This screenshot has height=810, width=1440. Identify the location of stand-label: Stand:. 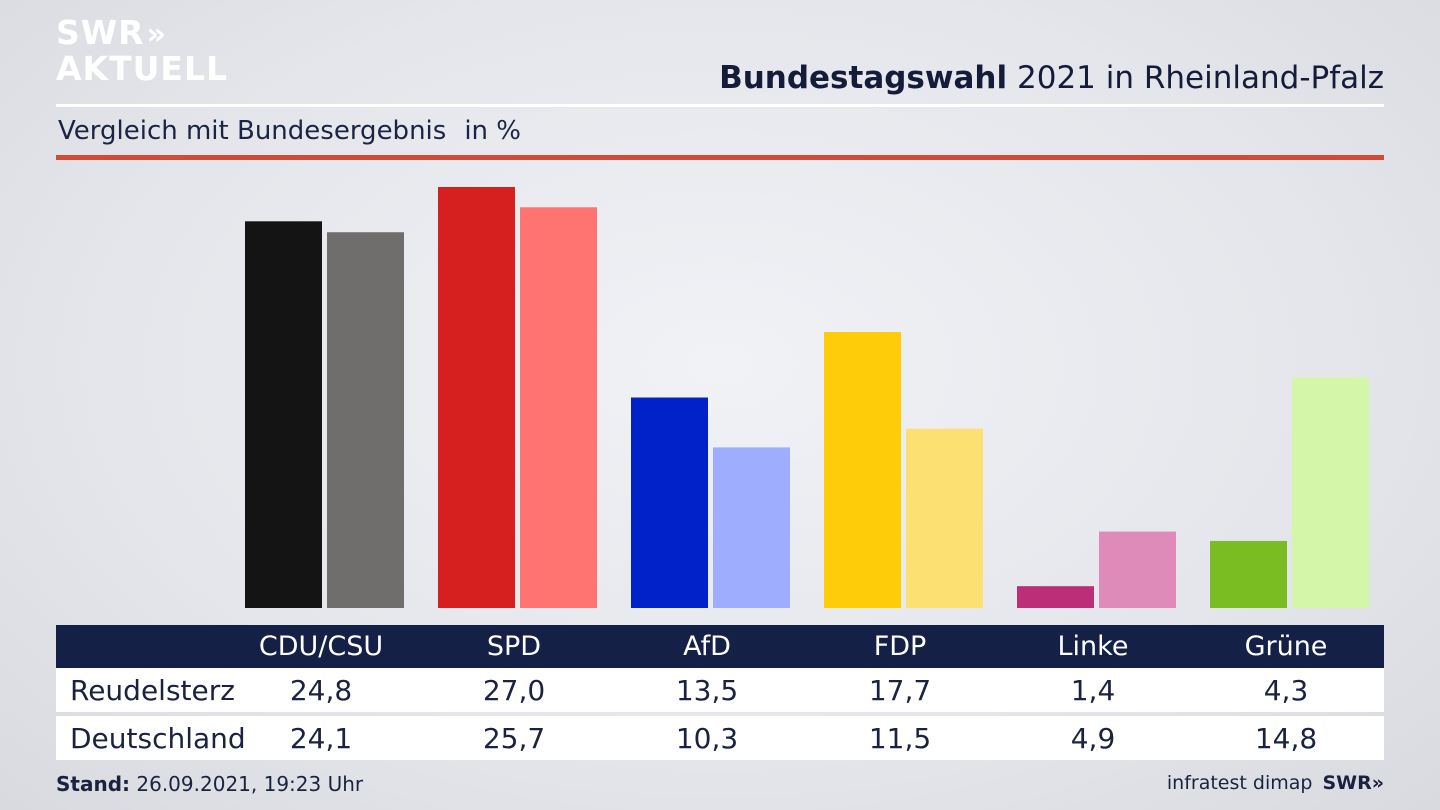
(93, 784).